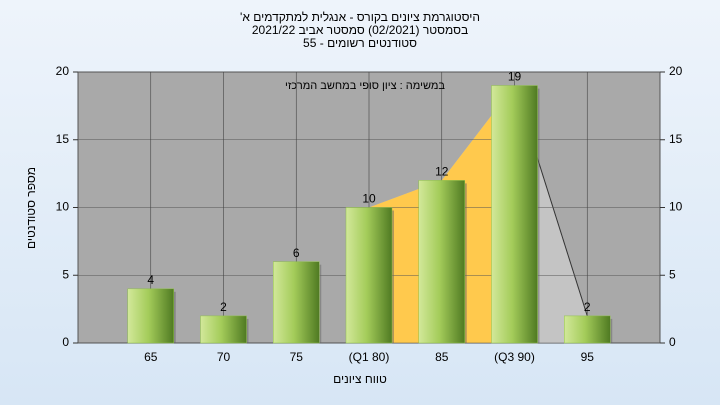 The height and width of the screenshot is (405, 720). I want to click on y-tick-label: 5, so click(65, 274).